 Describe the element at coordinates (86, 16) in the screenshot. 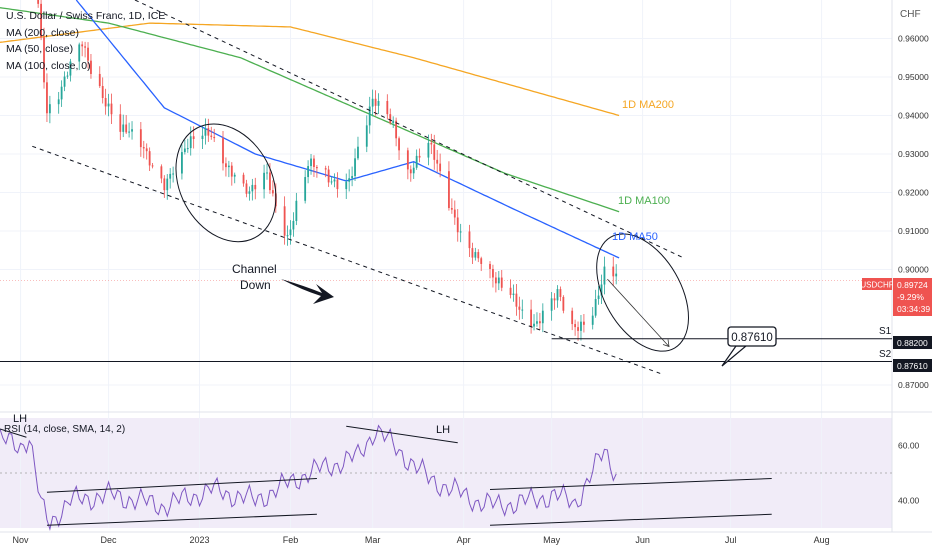

I see `legend-title: U.S. Dollar / Swiss Franc, 1D, ICE` at that location.